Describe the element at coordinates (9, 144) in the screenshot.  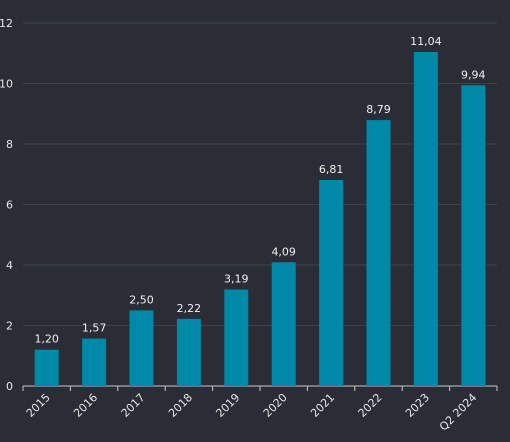
I see `y-tick-label: 8` at that location.